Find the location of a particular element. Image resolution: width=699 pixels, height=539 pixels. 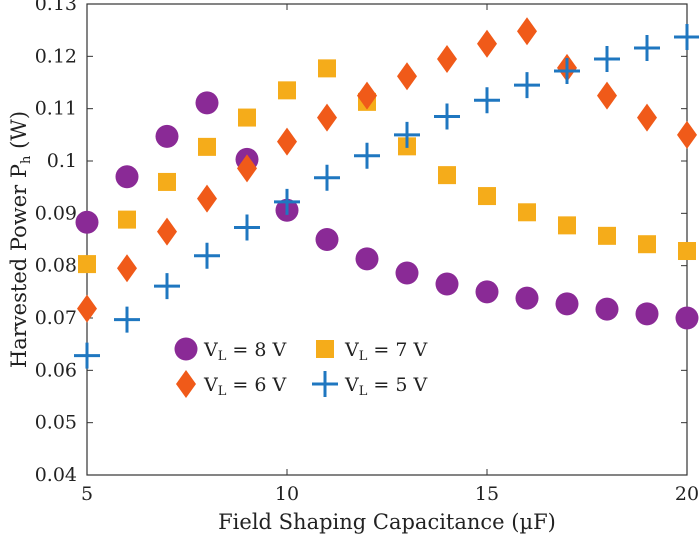

legend-label-value: = 7 V is located at coordinates (397, 350).